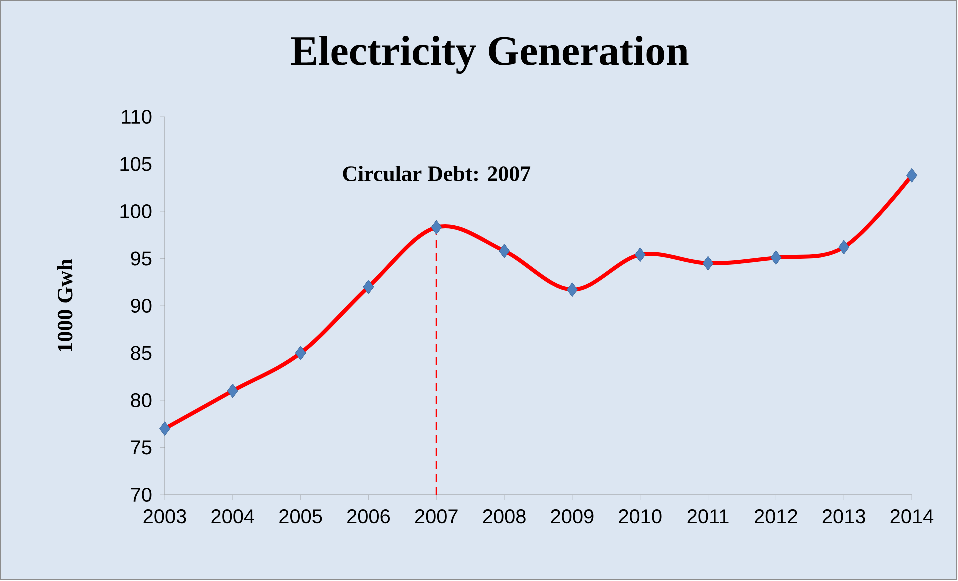 The width and height of the screenshot is (958, 581). What do you see at coordinates (233, 517) in the screenshot?
I see `x-tick-label: 2004` at bounding box center [233, 517].